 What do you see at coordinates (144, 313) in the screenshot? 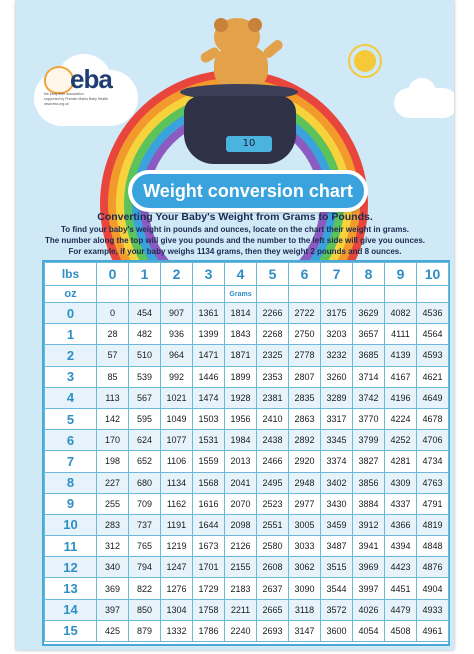
I see `grams-cell: 454` at bounding box center [144, 313].